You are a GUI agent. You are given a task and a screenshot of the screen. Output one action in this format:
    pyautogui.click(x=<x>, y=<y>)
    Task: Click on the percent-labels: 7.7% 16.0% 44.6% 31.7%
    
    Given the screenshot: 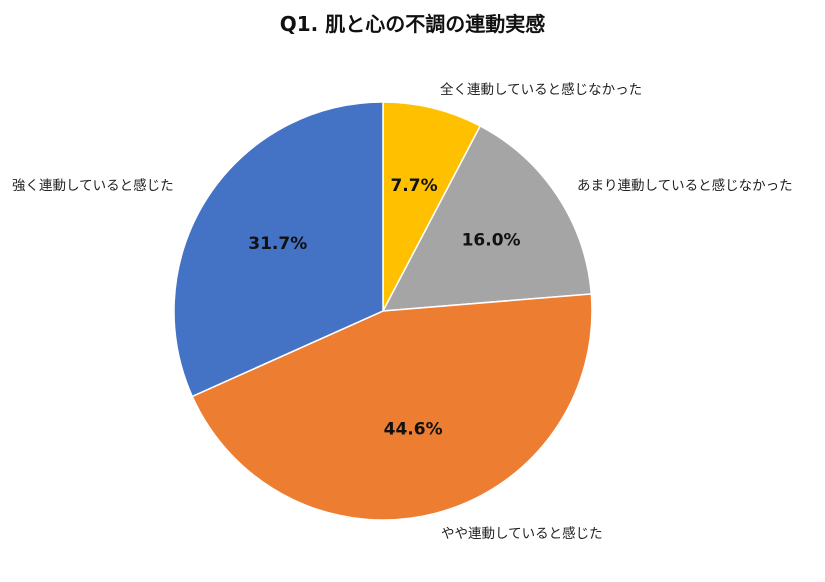 What is the action you would take?
    pyautogui.click(x=384, y=307)
    